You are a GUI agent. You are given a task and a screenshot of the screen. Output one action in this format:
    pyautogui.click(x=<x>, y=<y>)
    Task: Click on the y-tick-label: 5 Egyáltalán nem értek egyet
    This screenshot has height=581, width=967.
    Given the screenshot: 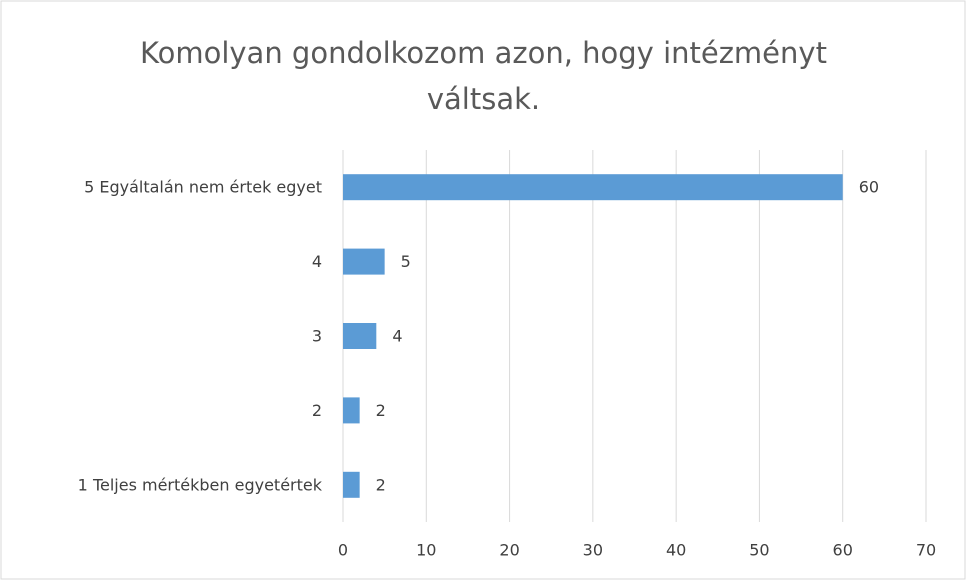 What is the action you would take?
    pyautogui.click(x=203, y=187)
    